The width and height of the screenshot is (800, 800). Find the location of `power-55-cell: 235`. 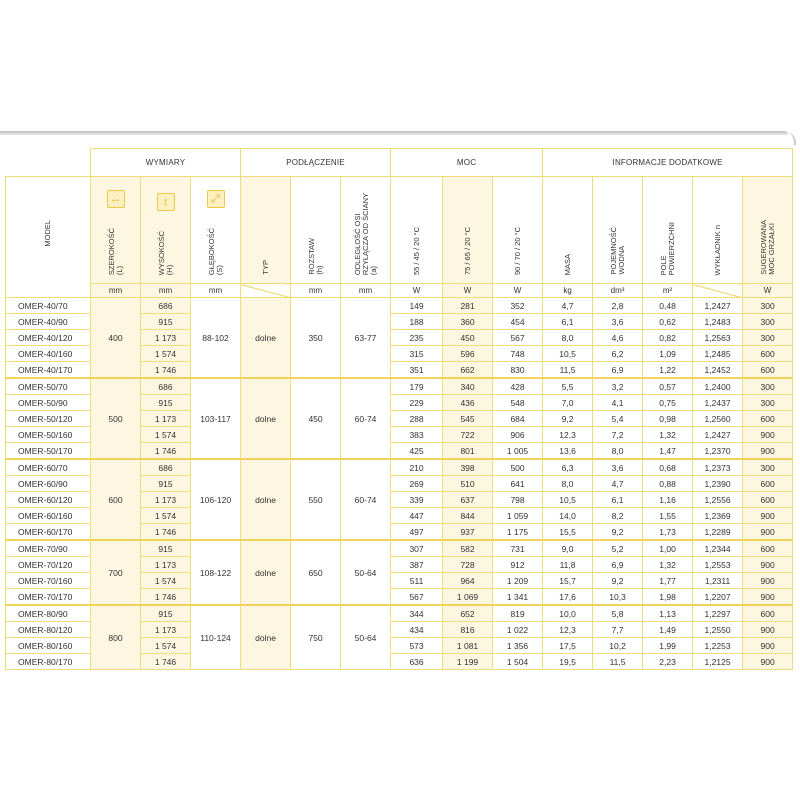

power-55-cell: 235 is located at coordinates (417, 337).